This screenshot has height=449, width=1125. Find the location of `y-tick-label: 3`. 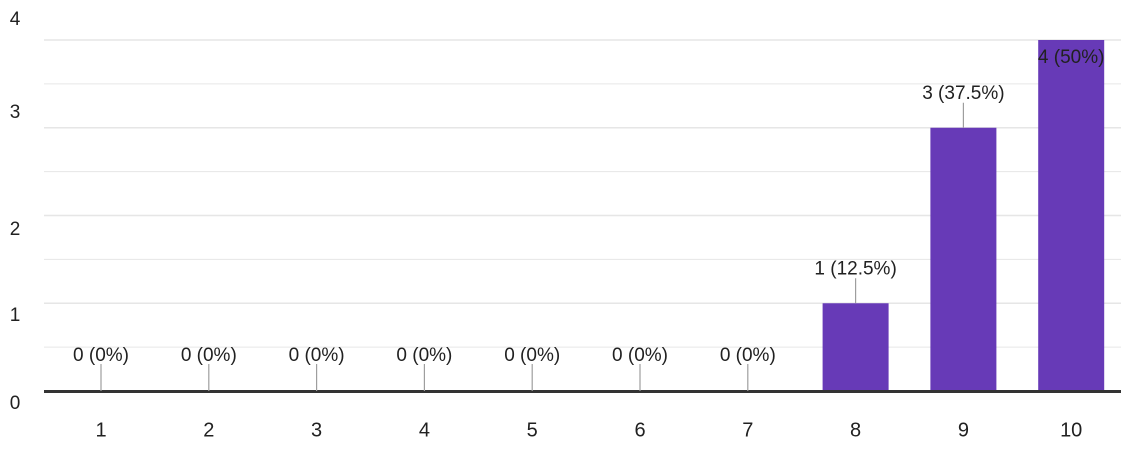

y-tick-label: 3 is located at coordinates (15, 112).